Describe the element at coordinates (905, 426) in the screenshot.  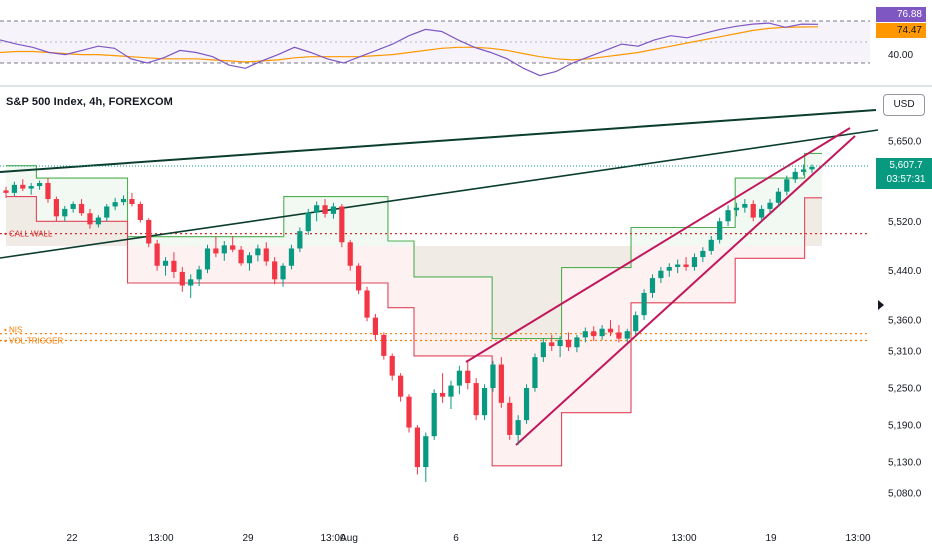
I see `price-tick-label: 5,190.0` at that location.